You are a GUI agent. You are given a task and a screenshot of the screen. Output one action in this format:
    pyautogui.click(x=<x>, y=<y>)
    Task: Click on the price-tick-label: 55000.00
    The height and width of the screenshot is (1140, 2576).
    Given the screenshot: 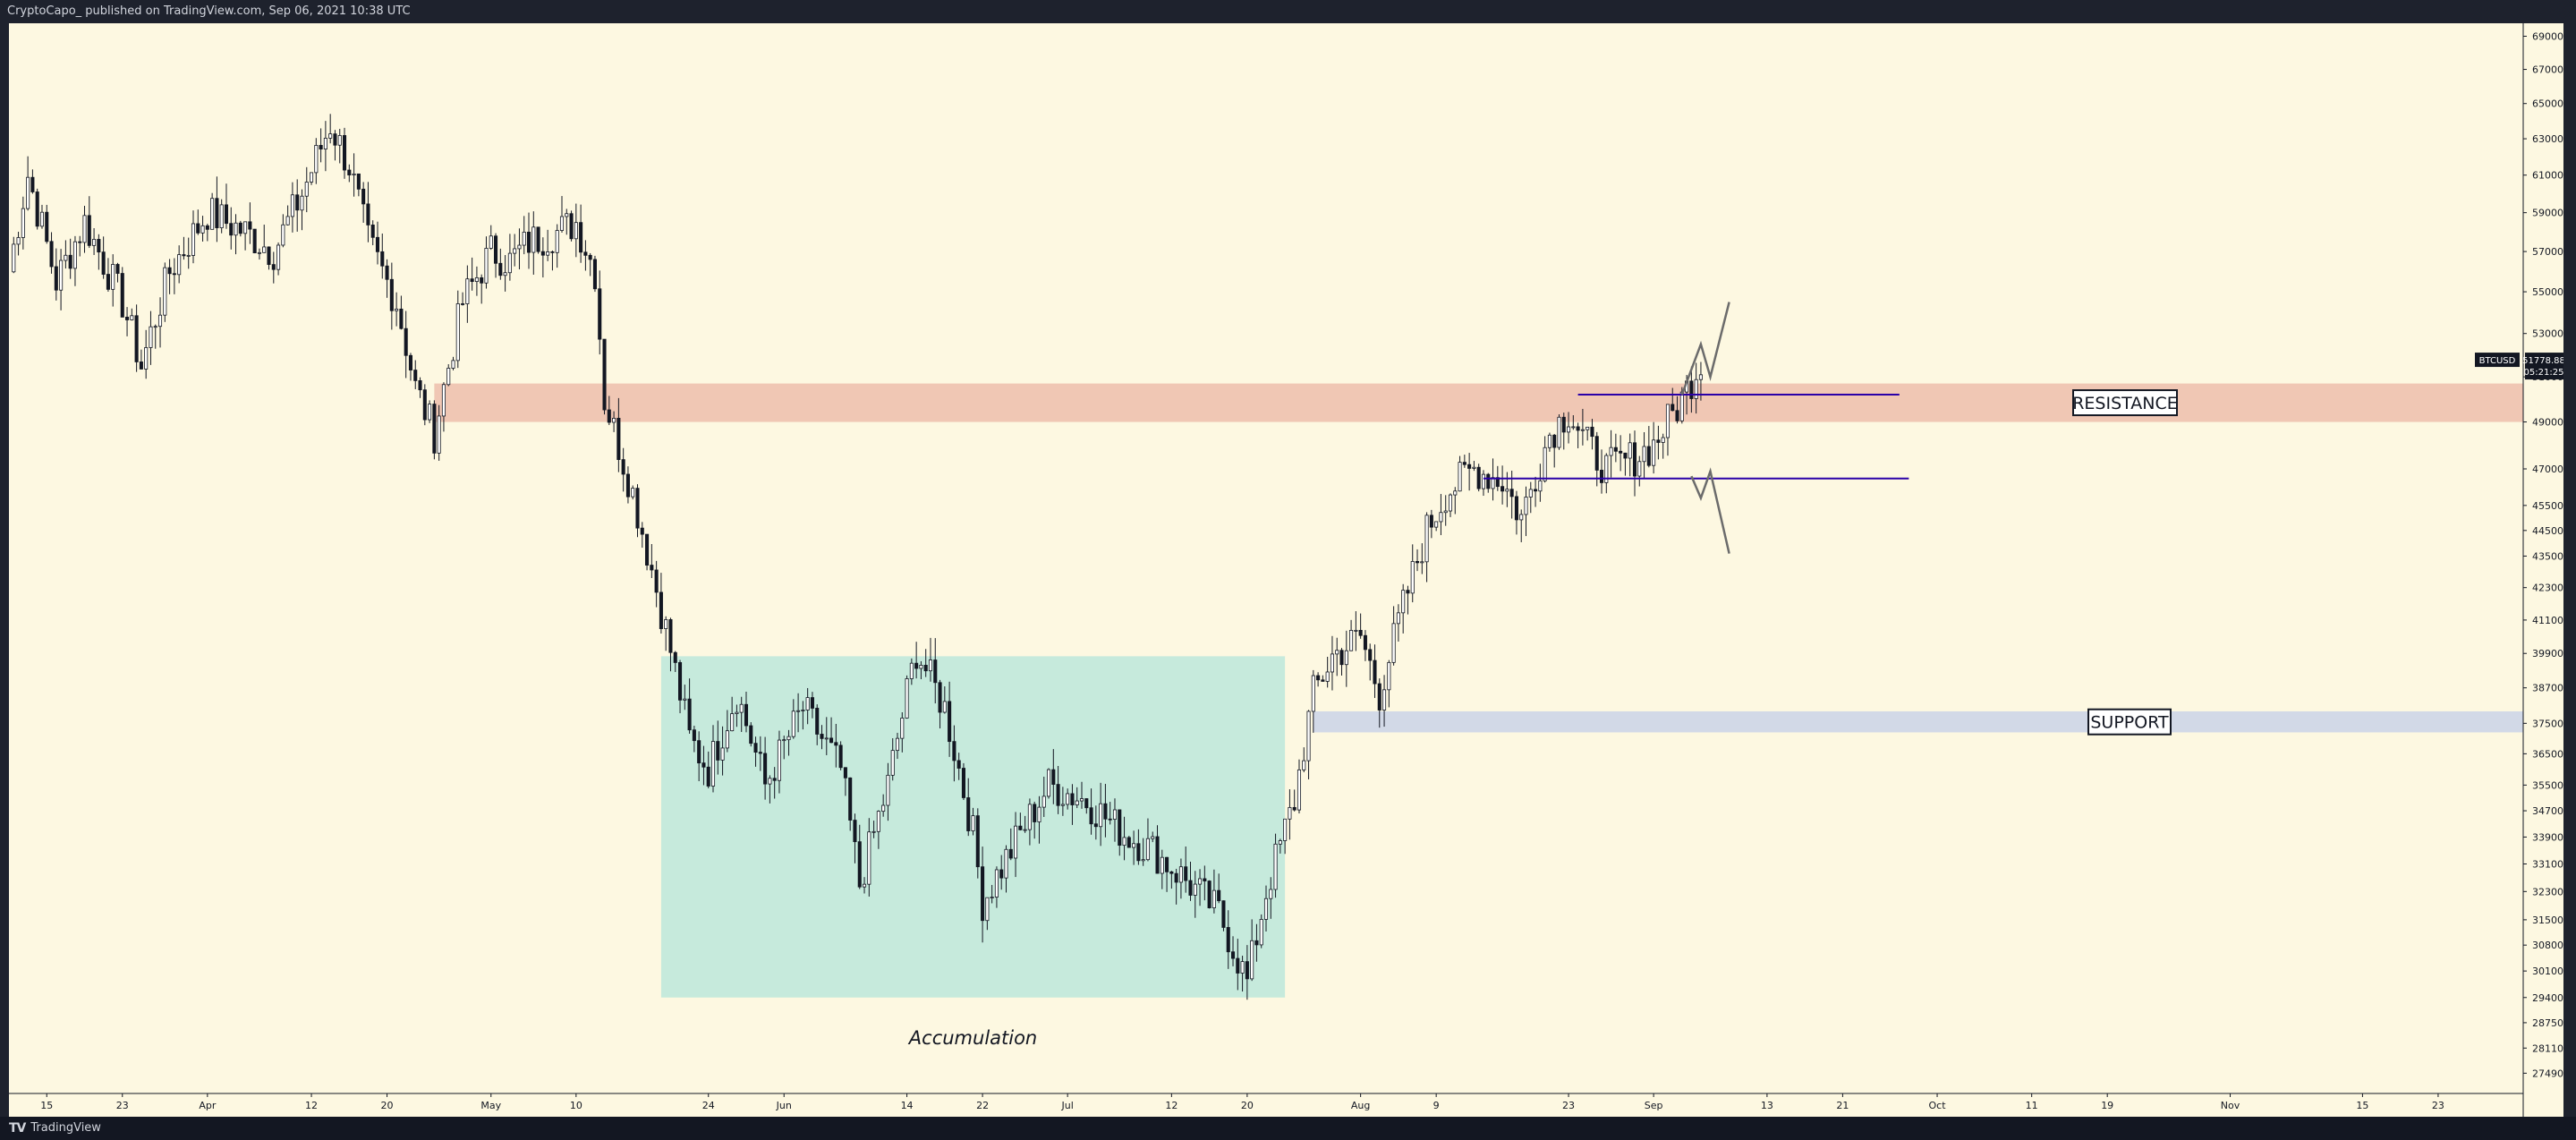 What is the action you would take?
    pyautogui.click(x=2547, y=292)
    